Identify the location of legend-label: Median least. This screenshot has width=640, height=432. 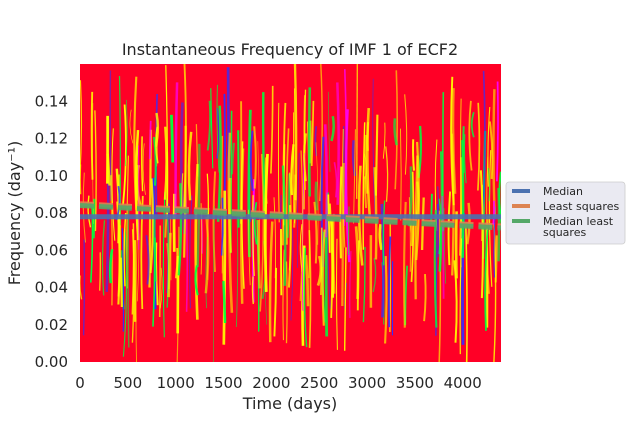
(578, 221).